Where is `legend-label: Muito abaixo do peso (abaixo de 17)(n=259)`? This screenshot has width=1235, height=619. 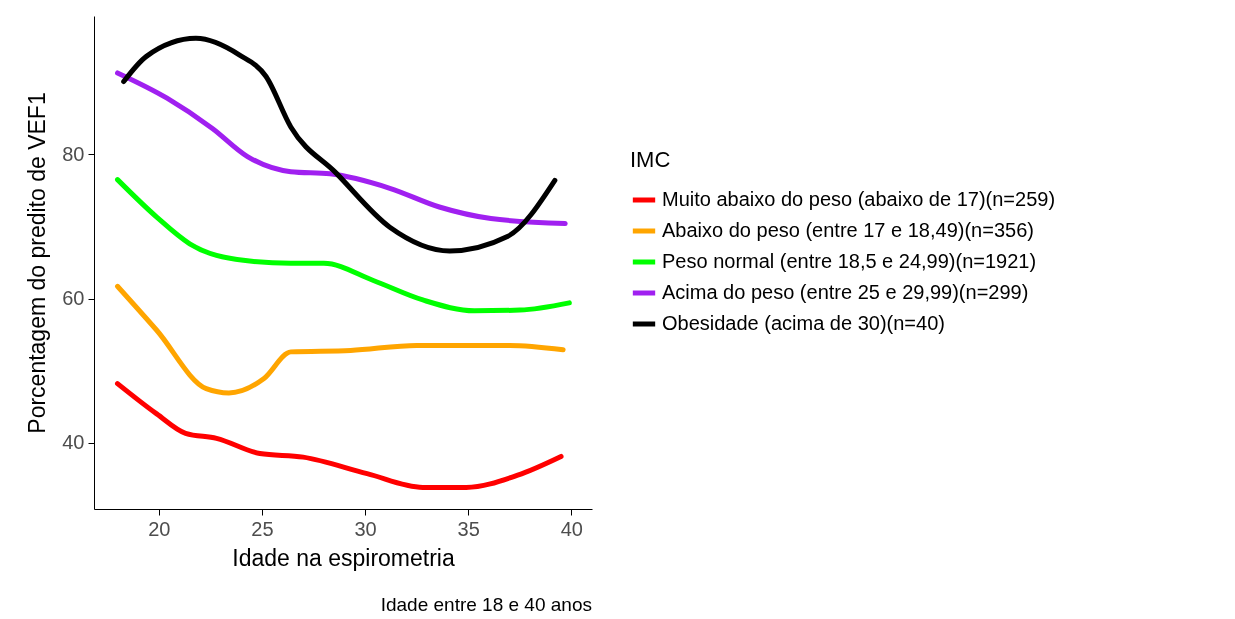
legend-label: Muito abaixo do peso (abaixo de 17)(n=259) is located at coordinates (859, 199).